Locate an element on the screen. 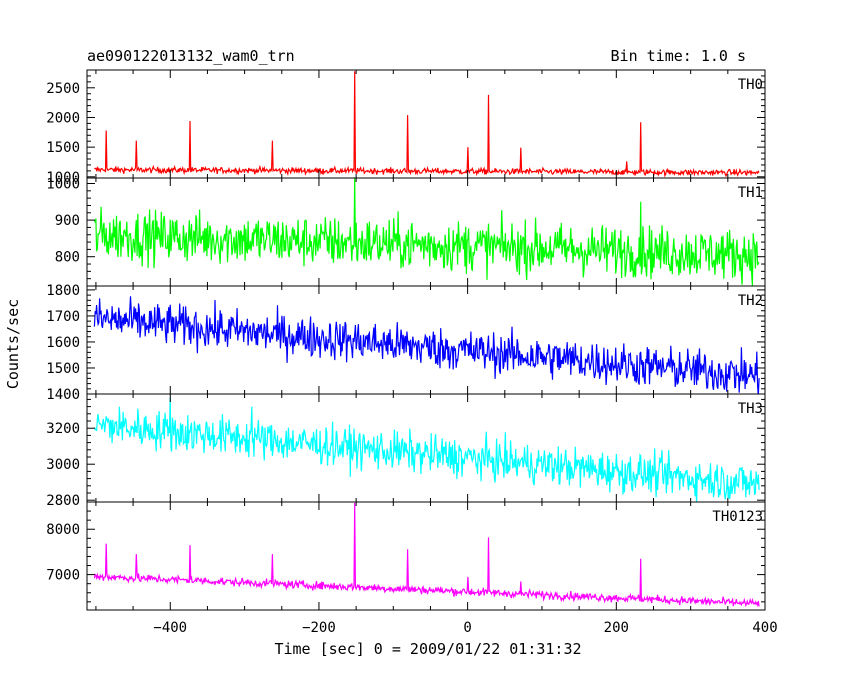 This screenshot has height=680, width=850. y-tick-label: 1700 is located at coordinates (63, 317).